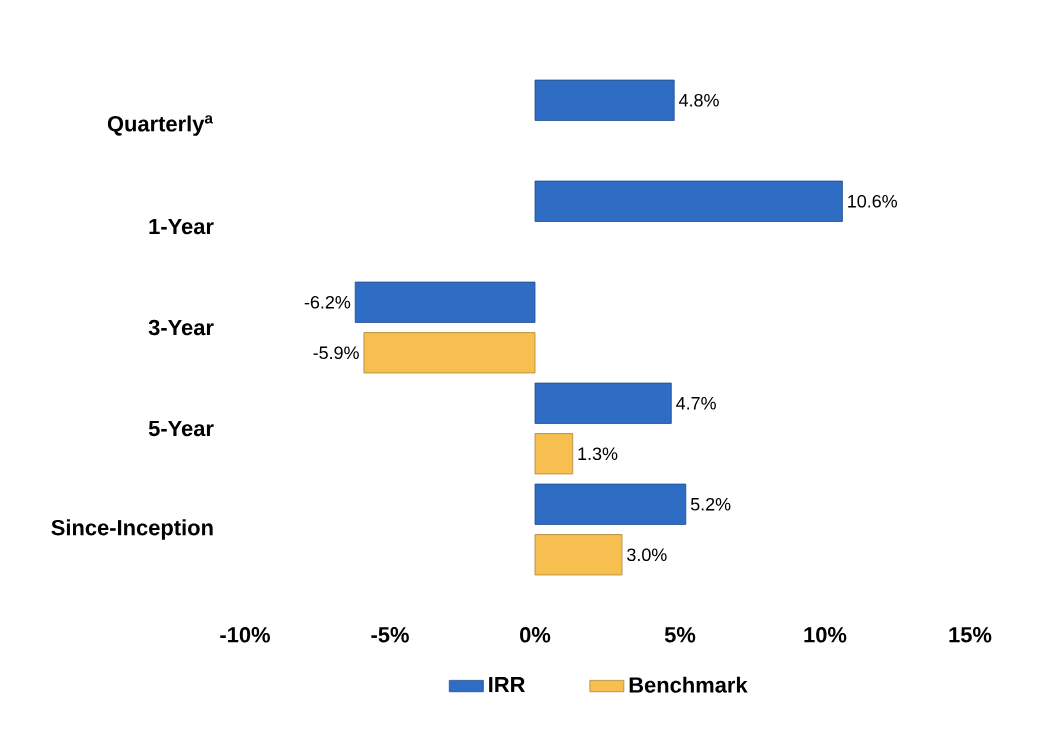 This screenshot has height=734, width=1045. What do you see at coordinates (336, 353) in the screenshot?
I see `data-label: -5.9%` at bounding box center [336, 353].